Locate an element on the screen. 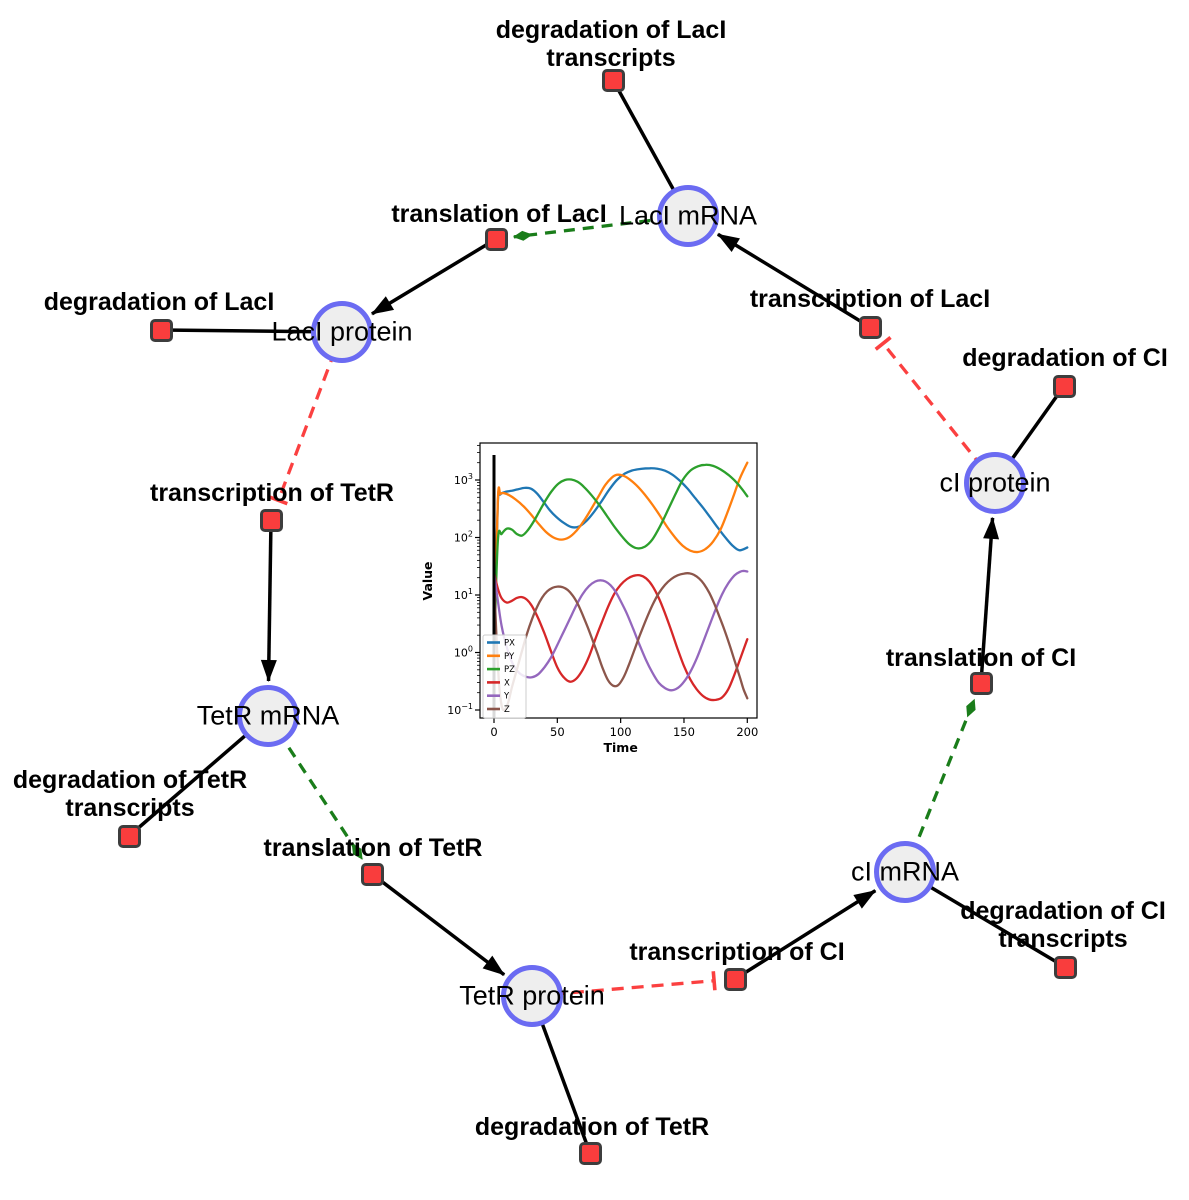  reaction-label-deg_tetr: degradation of TetR is located at coordinates (592, 1127).